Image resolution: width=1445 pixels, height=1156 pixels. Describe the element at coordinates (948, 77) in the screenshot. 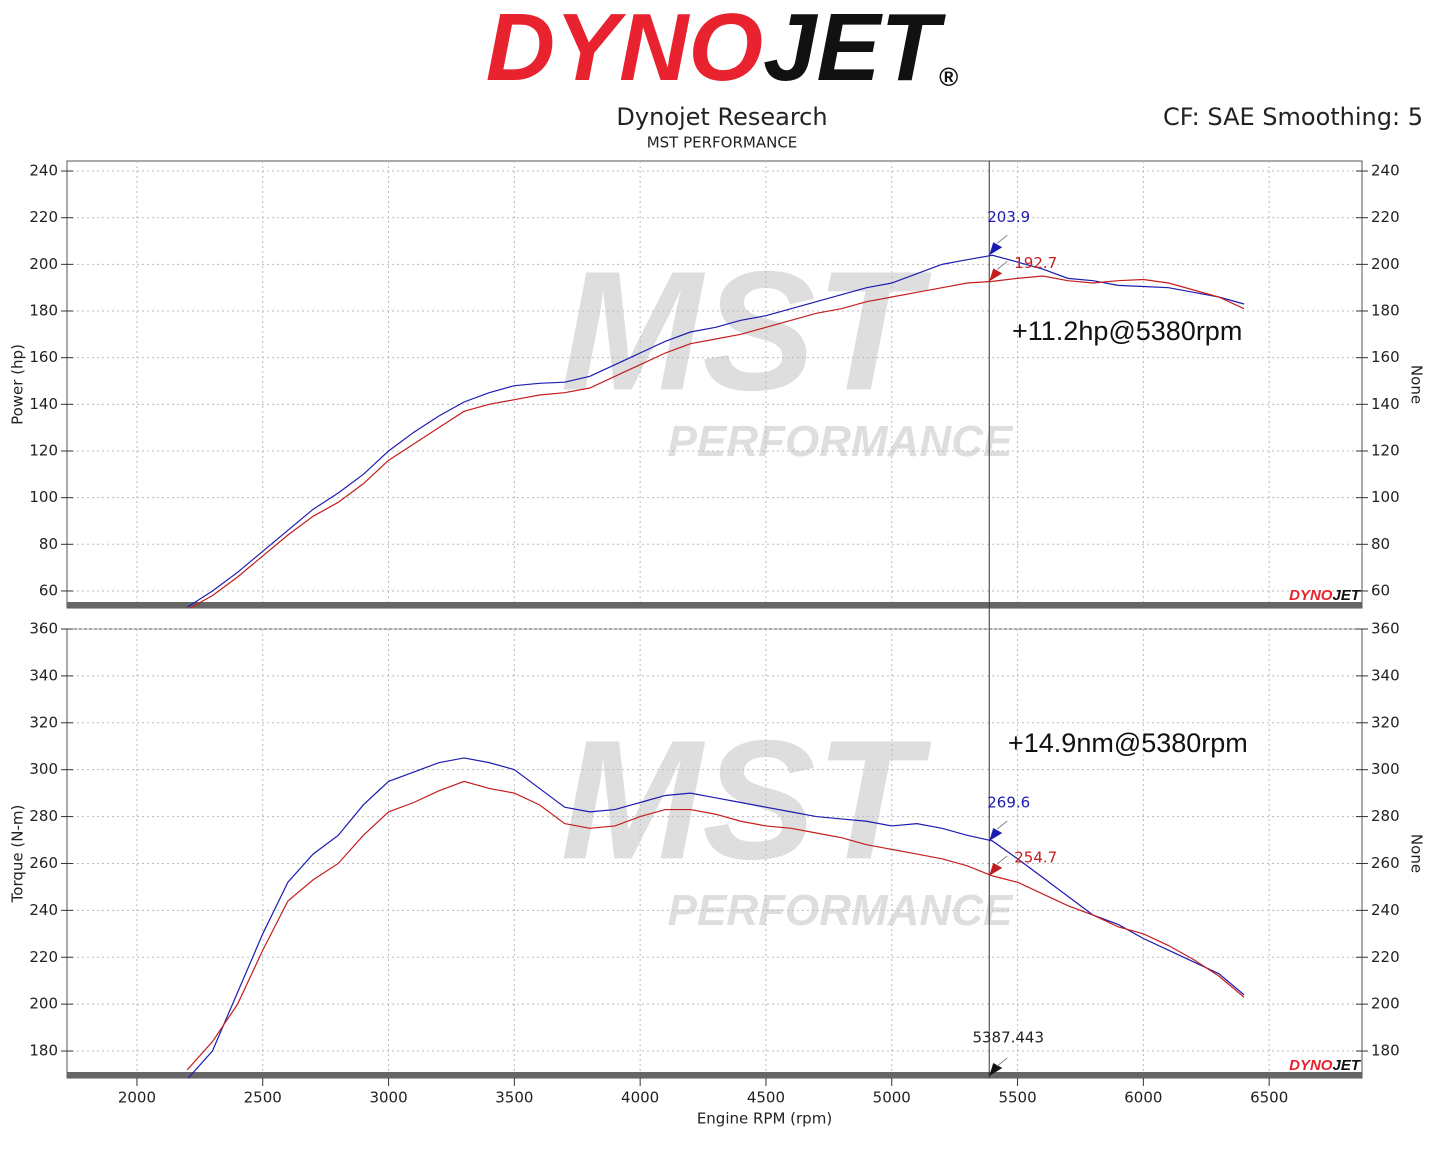

I see `logo-mark: ®` at that location.